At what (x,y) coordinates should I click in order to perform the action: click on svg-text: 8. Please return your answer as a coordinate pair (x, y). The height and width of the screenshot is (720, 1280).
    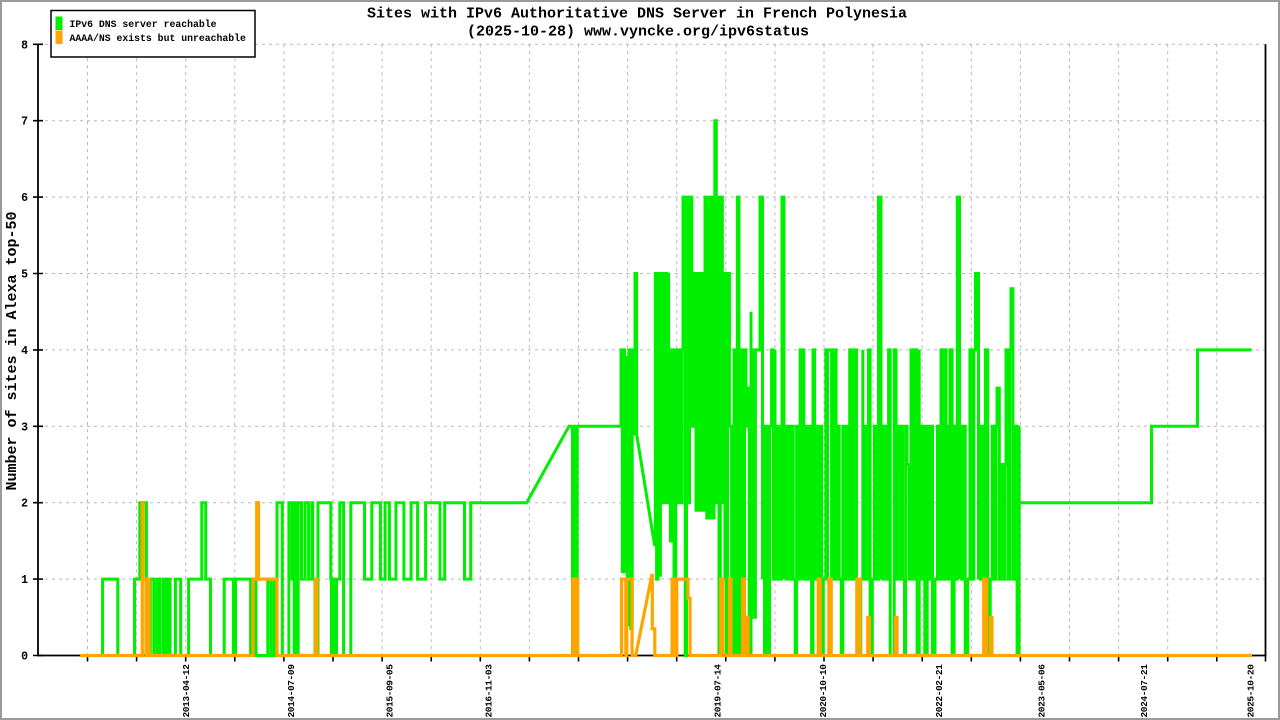
    Looking at the image, I should click on (24, 45).